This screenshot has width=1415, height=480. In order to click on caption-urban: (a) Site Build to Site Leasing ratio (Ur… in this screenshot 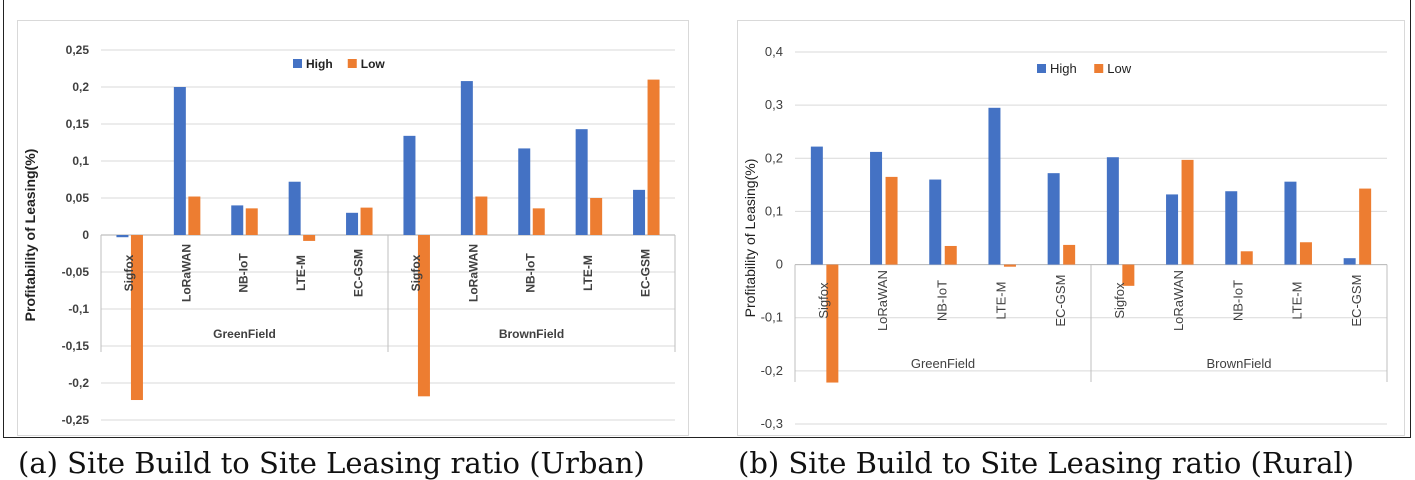, I will do `click(331, 463)`.